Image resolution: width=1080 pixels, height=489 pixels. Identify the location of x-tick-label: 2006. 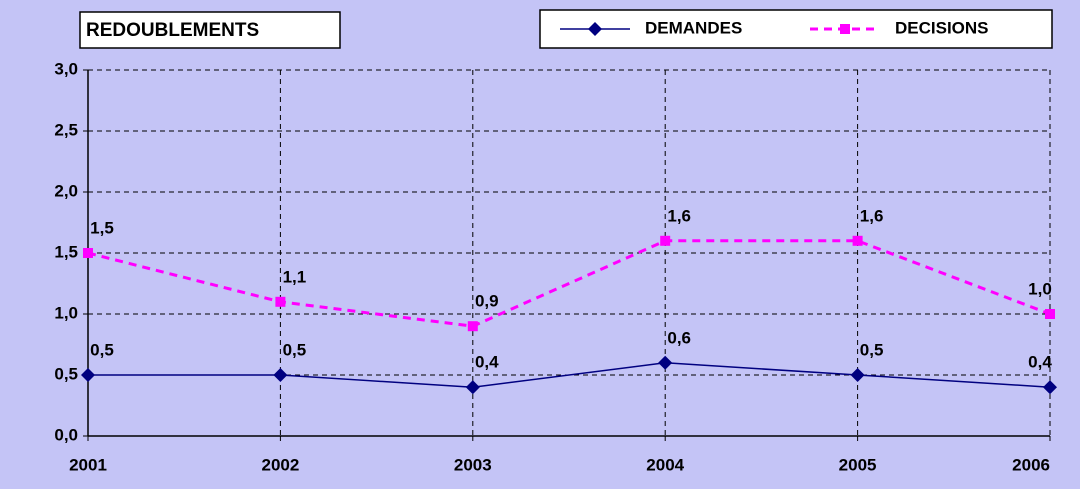
(1031, 464).